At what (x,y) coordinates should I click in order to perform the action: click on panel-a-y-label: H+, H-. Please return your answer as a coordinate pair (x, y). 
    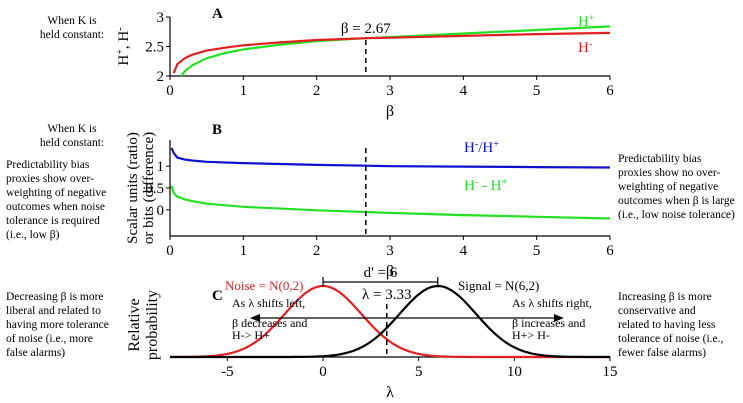
    Looking at the image, I should click on (124, 46).